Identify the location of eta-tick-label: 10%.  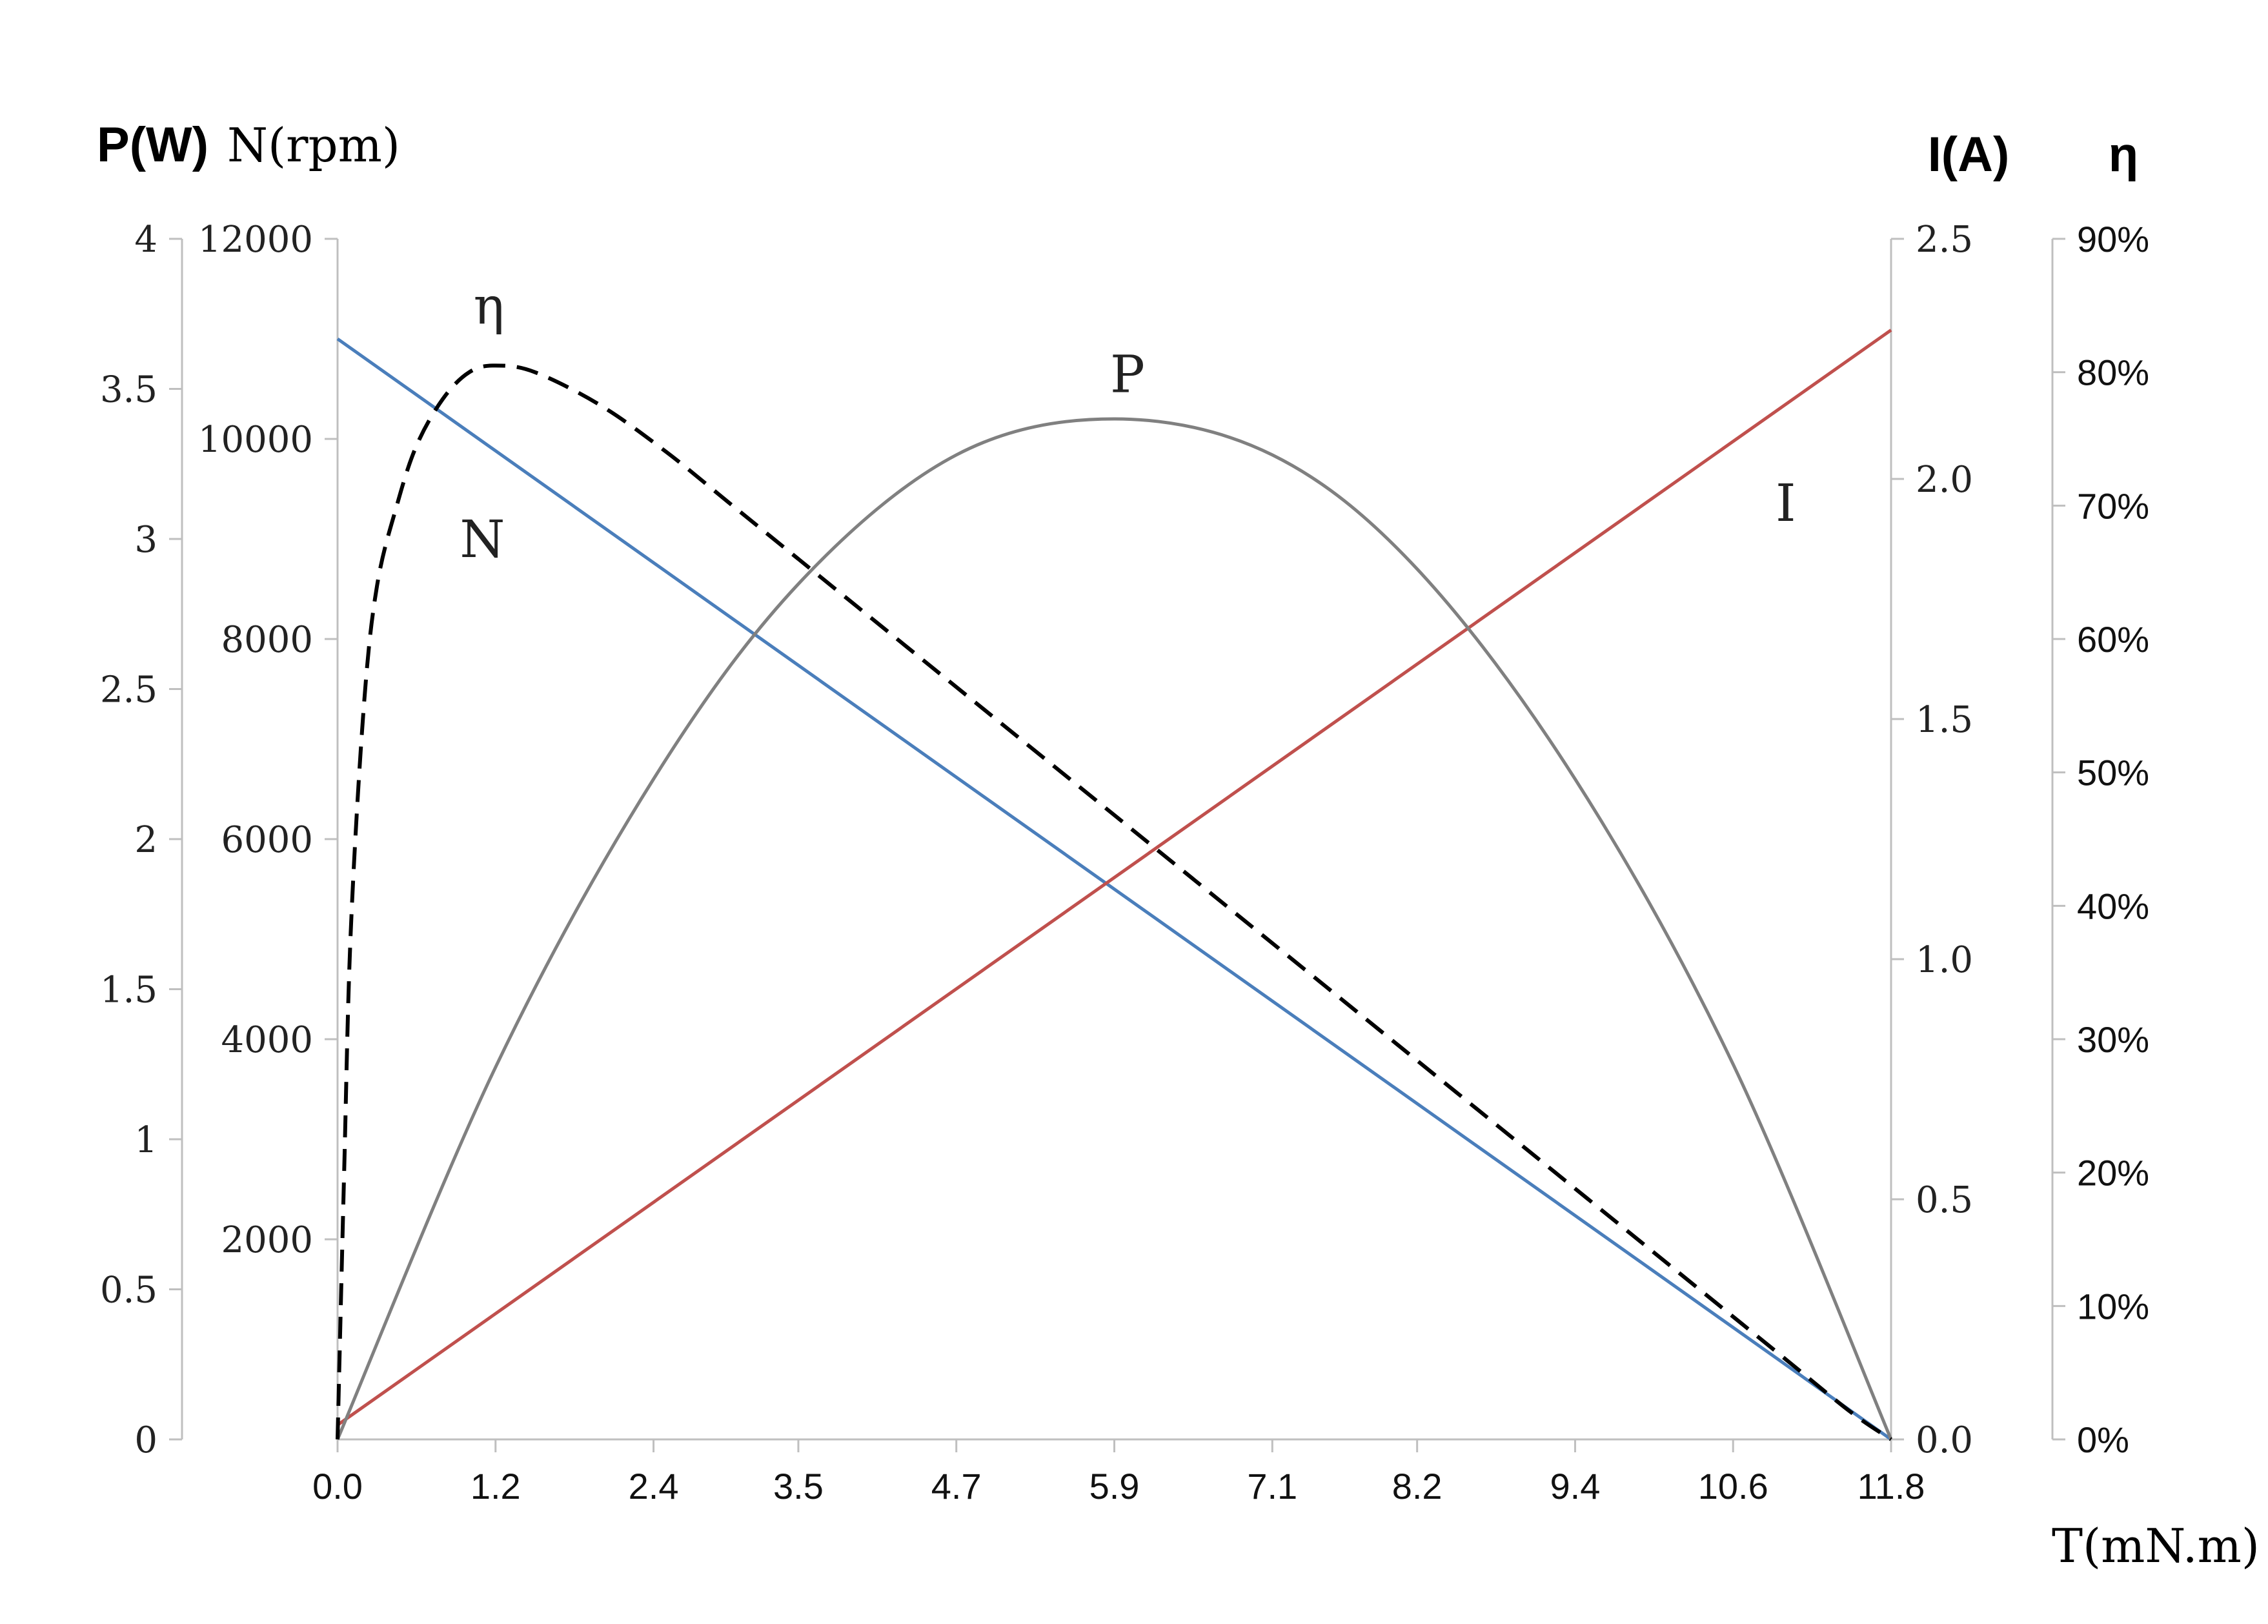
(2113, 1306).